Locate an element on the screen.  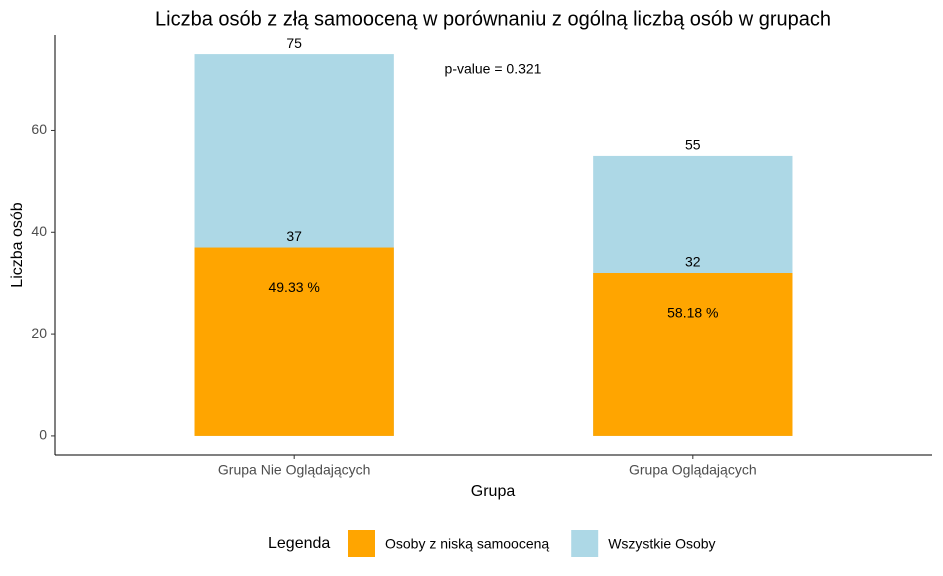
legend-title: Legenda is located at coordinates (299, 543).